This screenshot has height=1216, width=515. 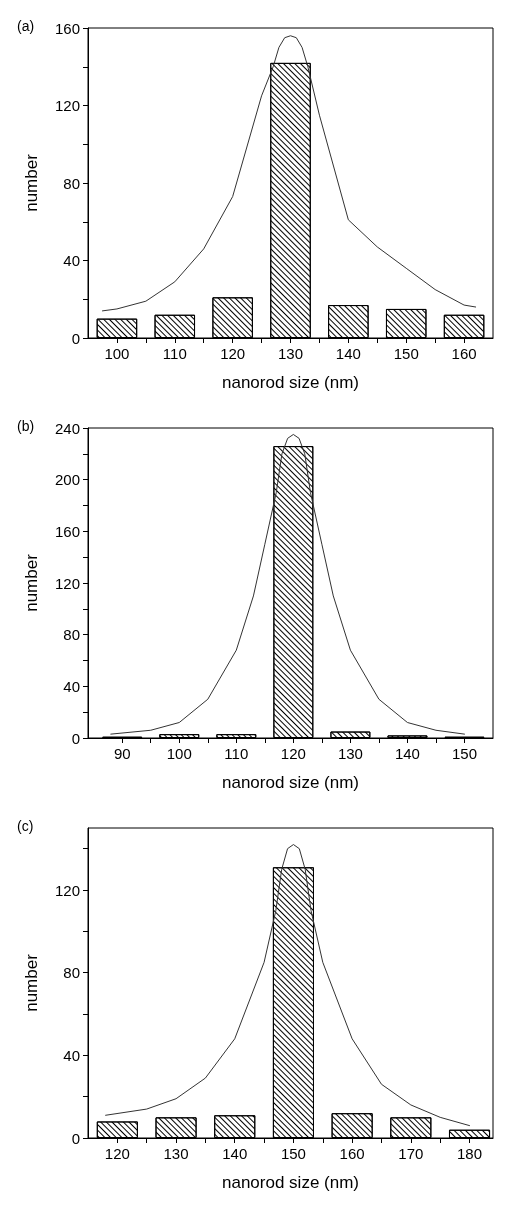 What do you see at coordinates (26, 426) in the screenshot?
I see `chart-title: (b)` at bounding box center [26, 426].